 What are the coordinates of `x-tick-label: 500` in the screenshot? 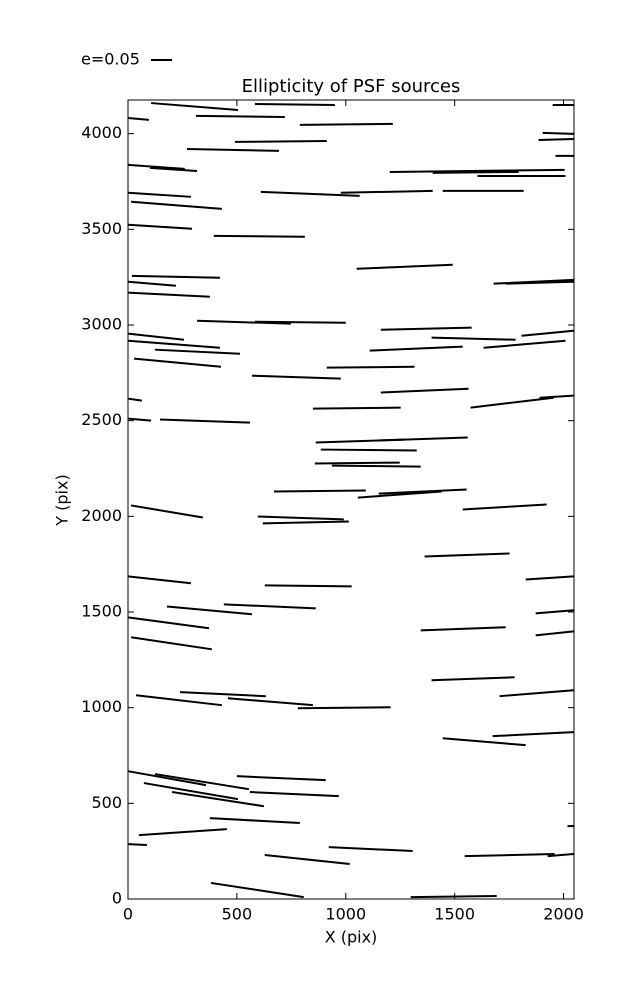 It's located at (237, 914).